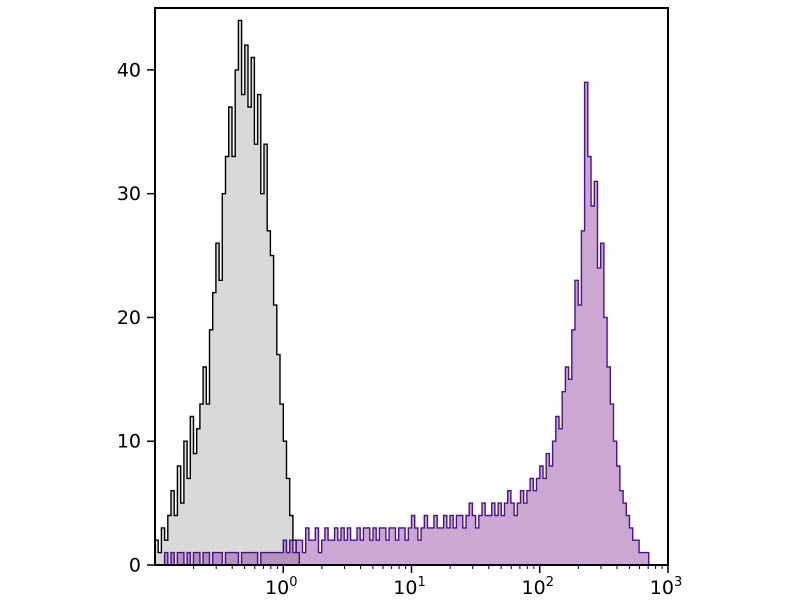  Describe the element at coordinates (666, 587) in the screenshot. I see `x-tick-label: 10³` at that location.